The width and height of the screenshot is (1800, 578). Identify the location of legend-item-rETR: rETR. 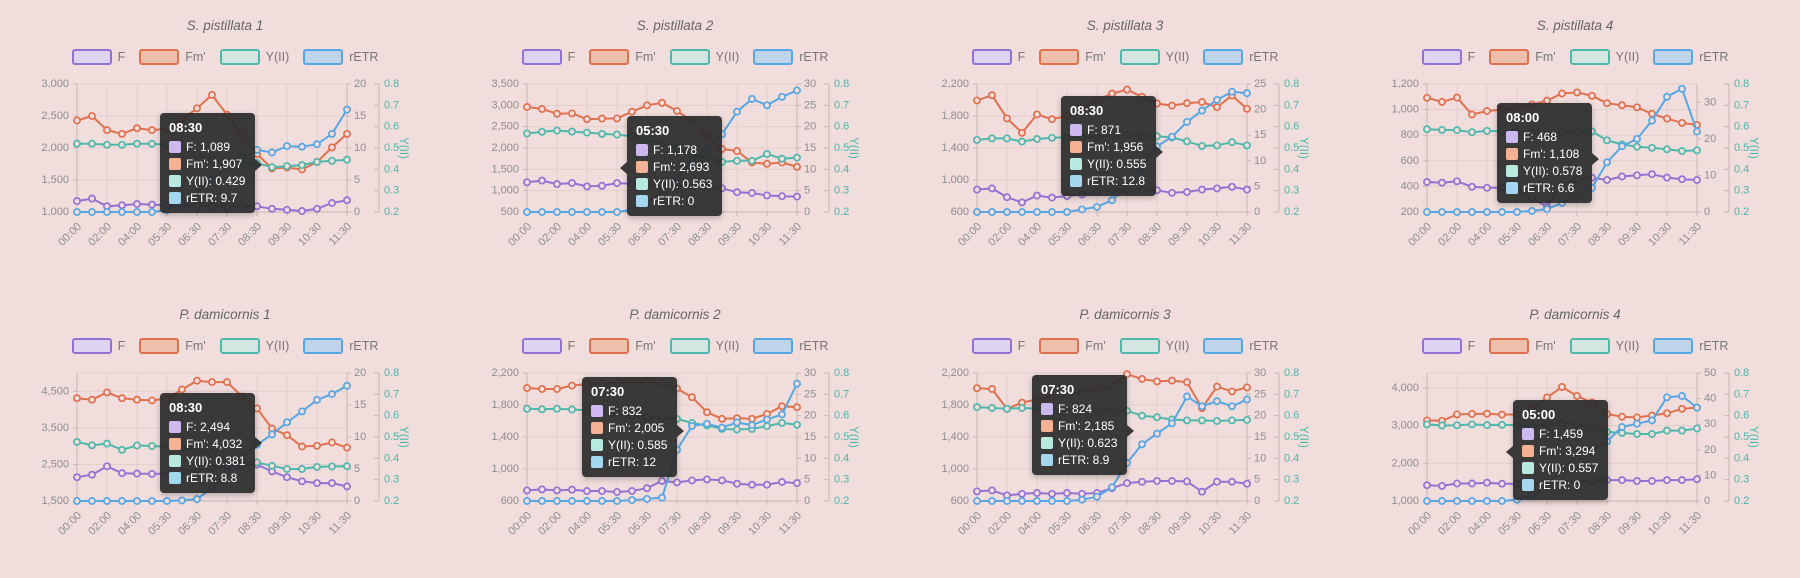
(1240, 346).